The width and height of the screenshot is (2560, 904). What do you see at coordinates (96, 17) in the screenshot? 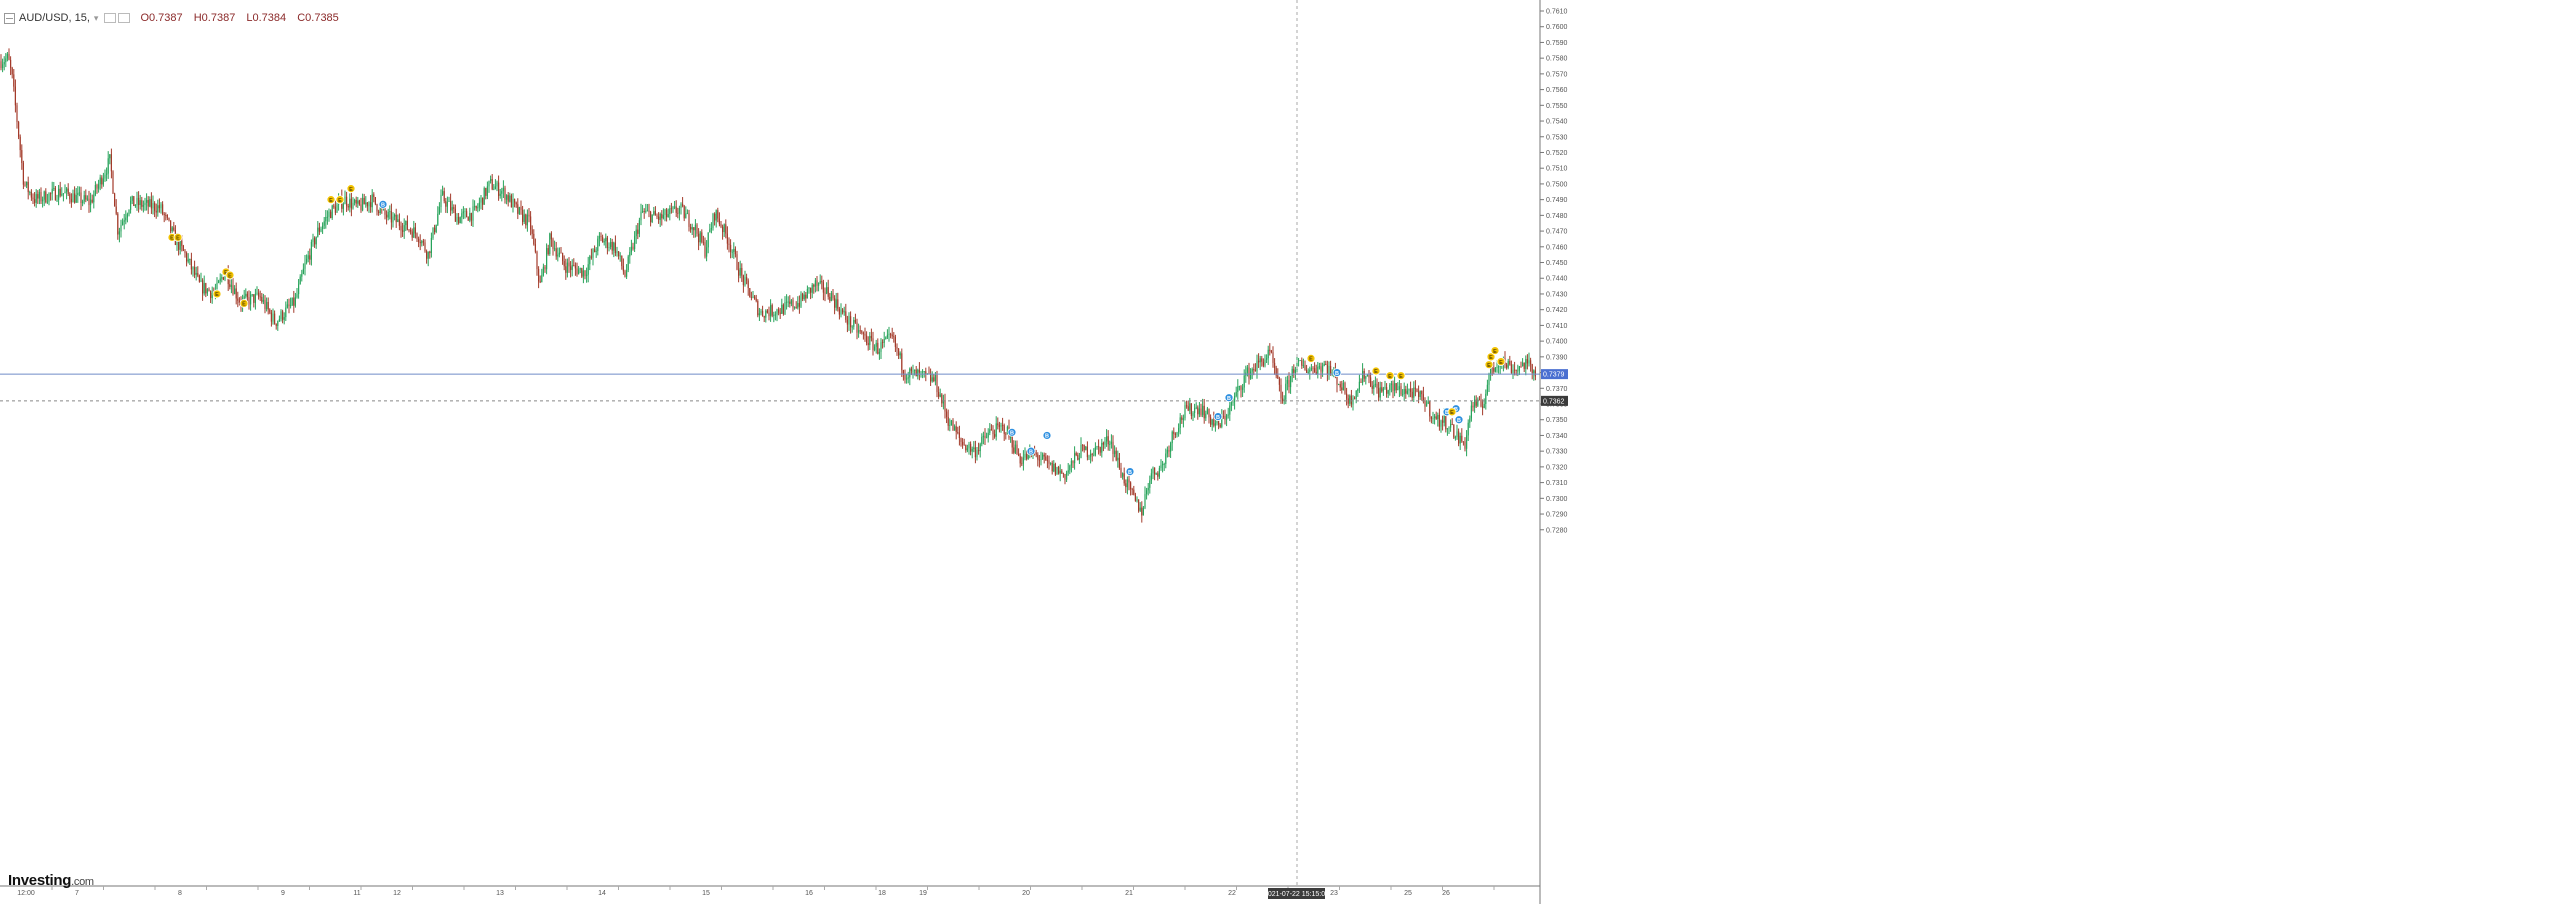
I see `chevron-down-icon: ▾` at bounding box center [96, 17].